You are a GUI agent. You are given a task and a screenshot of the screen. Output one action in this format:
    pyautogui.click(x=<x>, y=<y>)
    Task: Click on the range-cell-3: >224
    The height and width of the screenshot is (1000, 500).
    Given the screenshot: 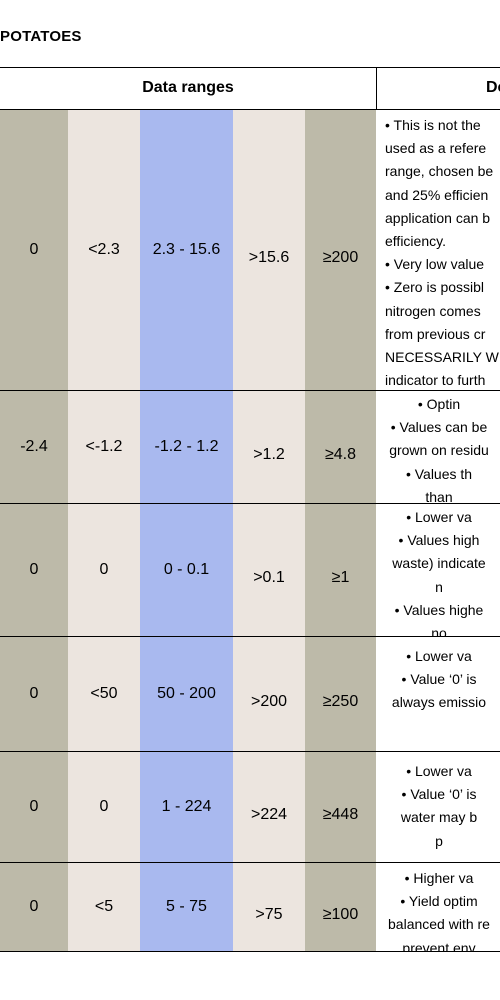 What is the action you would take?
    pyautogui.click(x=269, y=807)
    